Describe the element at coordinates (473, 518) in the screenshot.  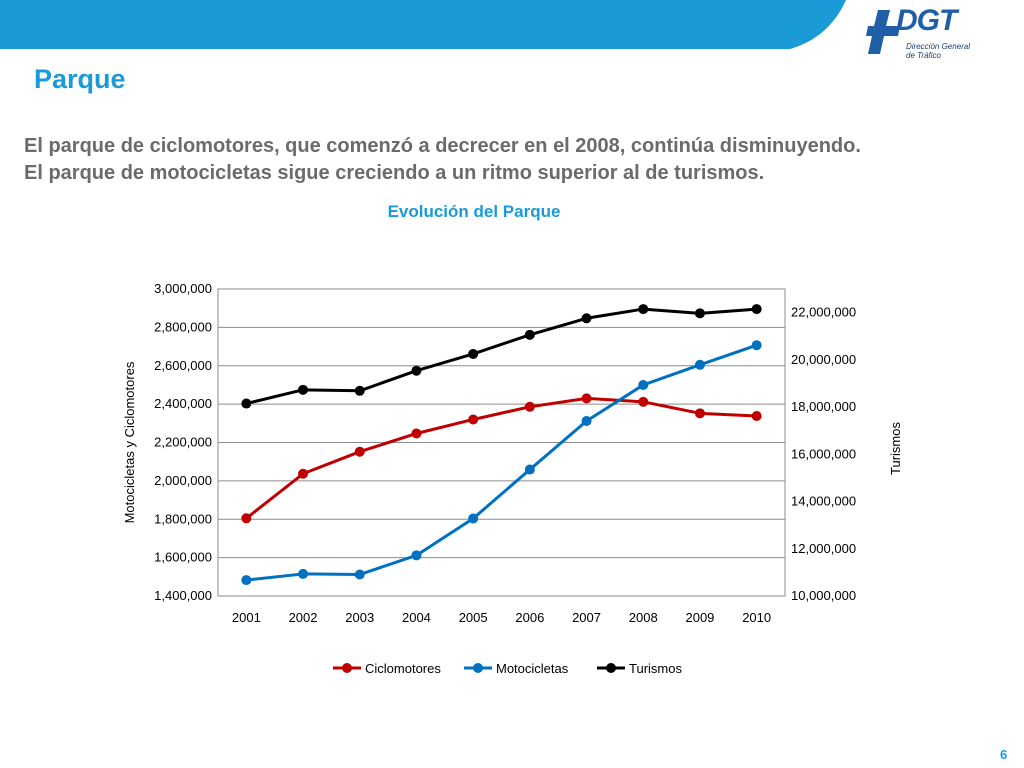
I see `point-motocicletas-2005` at that location.